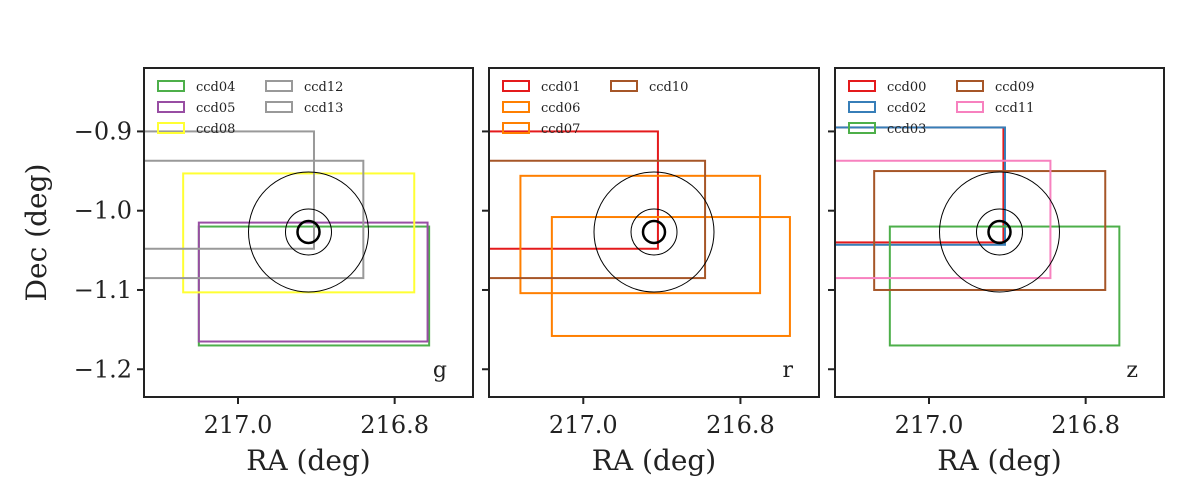 The height and width of the screenshot is (500, 1200). Describe the element at coordinates (323, 87) in the screenshot. I see `legend-label-ccd12: ccd12` at that location.